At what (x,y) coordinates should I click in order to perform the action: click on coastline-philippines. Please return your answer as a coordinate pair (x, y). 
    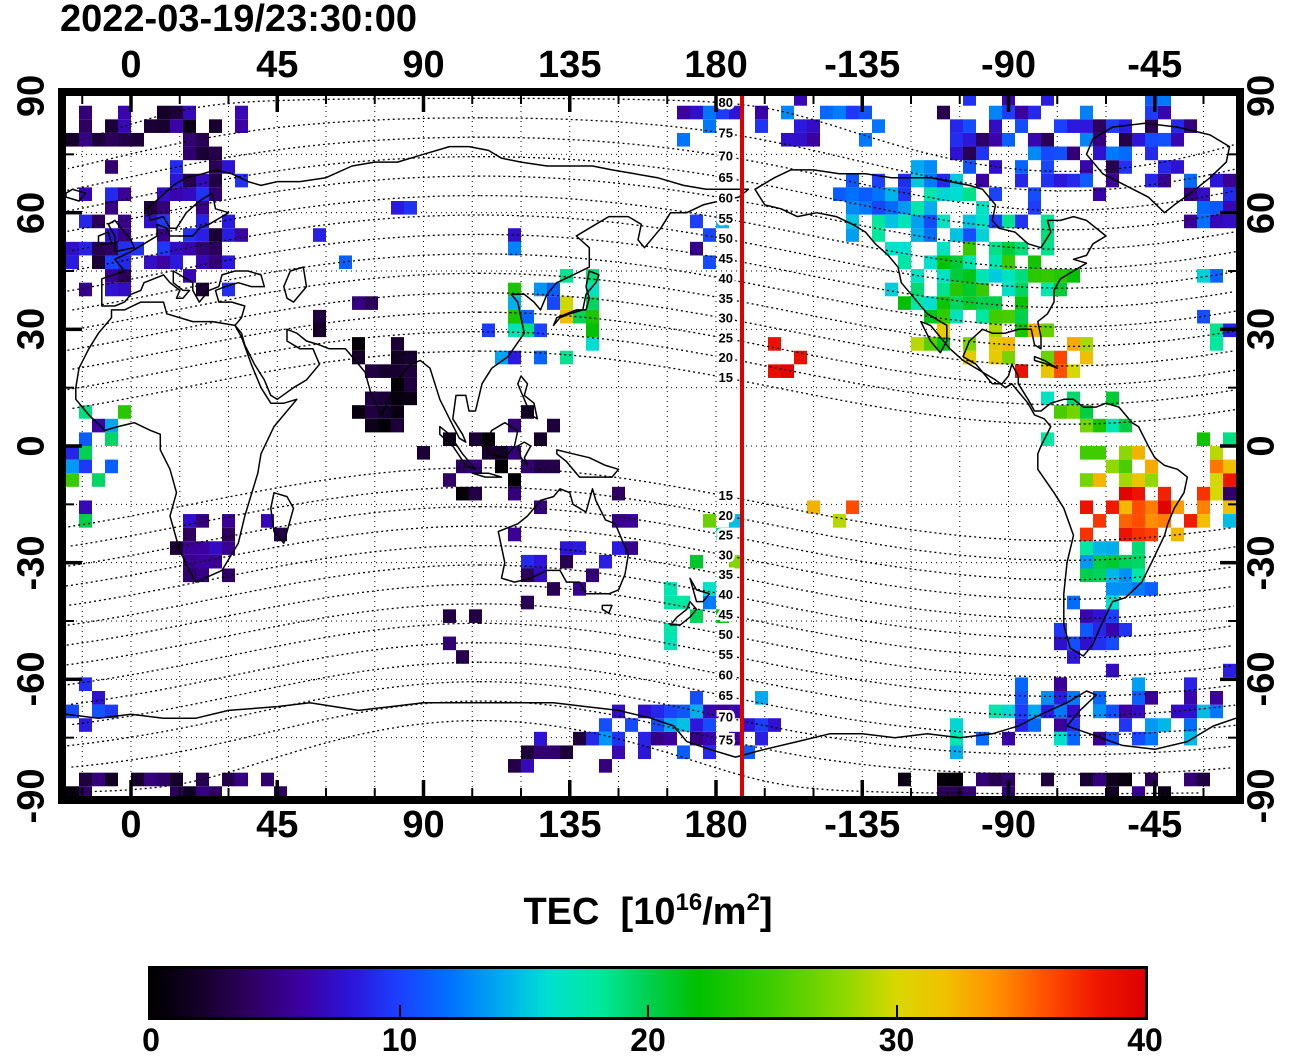
    Looking at the image, I should click on (528, 397).